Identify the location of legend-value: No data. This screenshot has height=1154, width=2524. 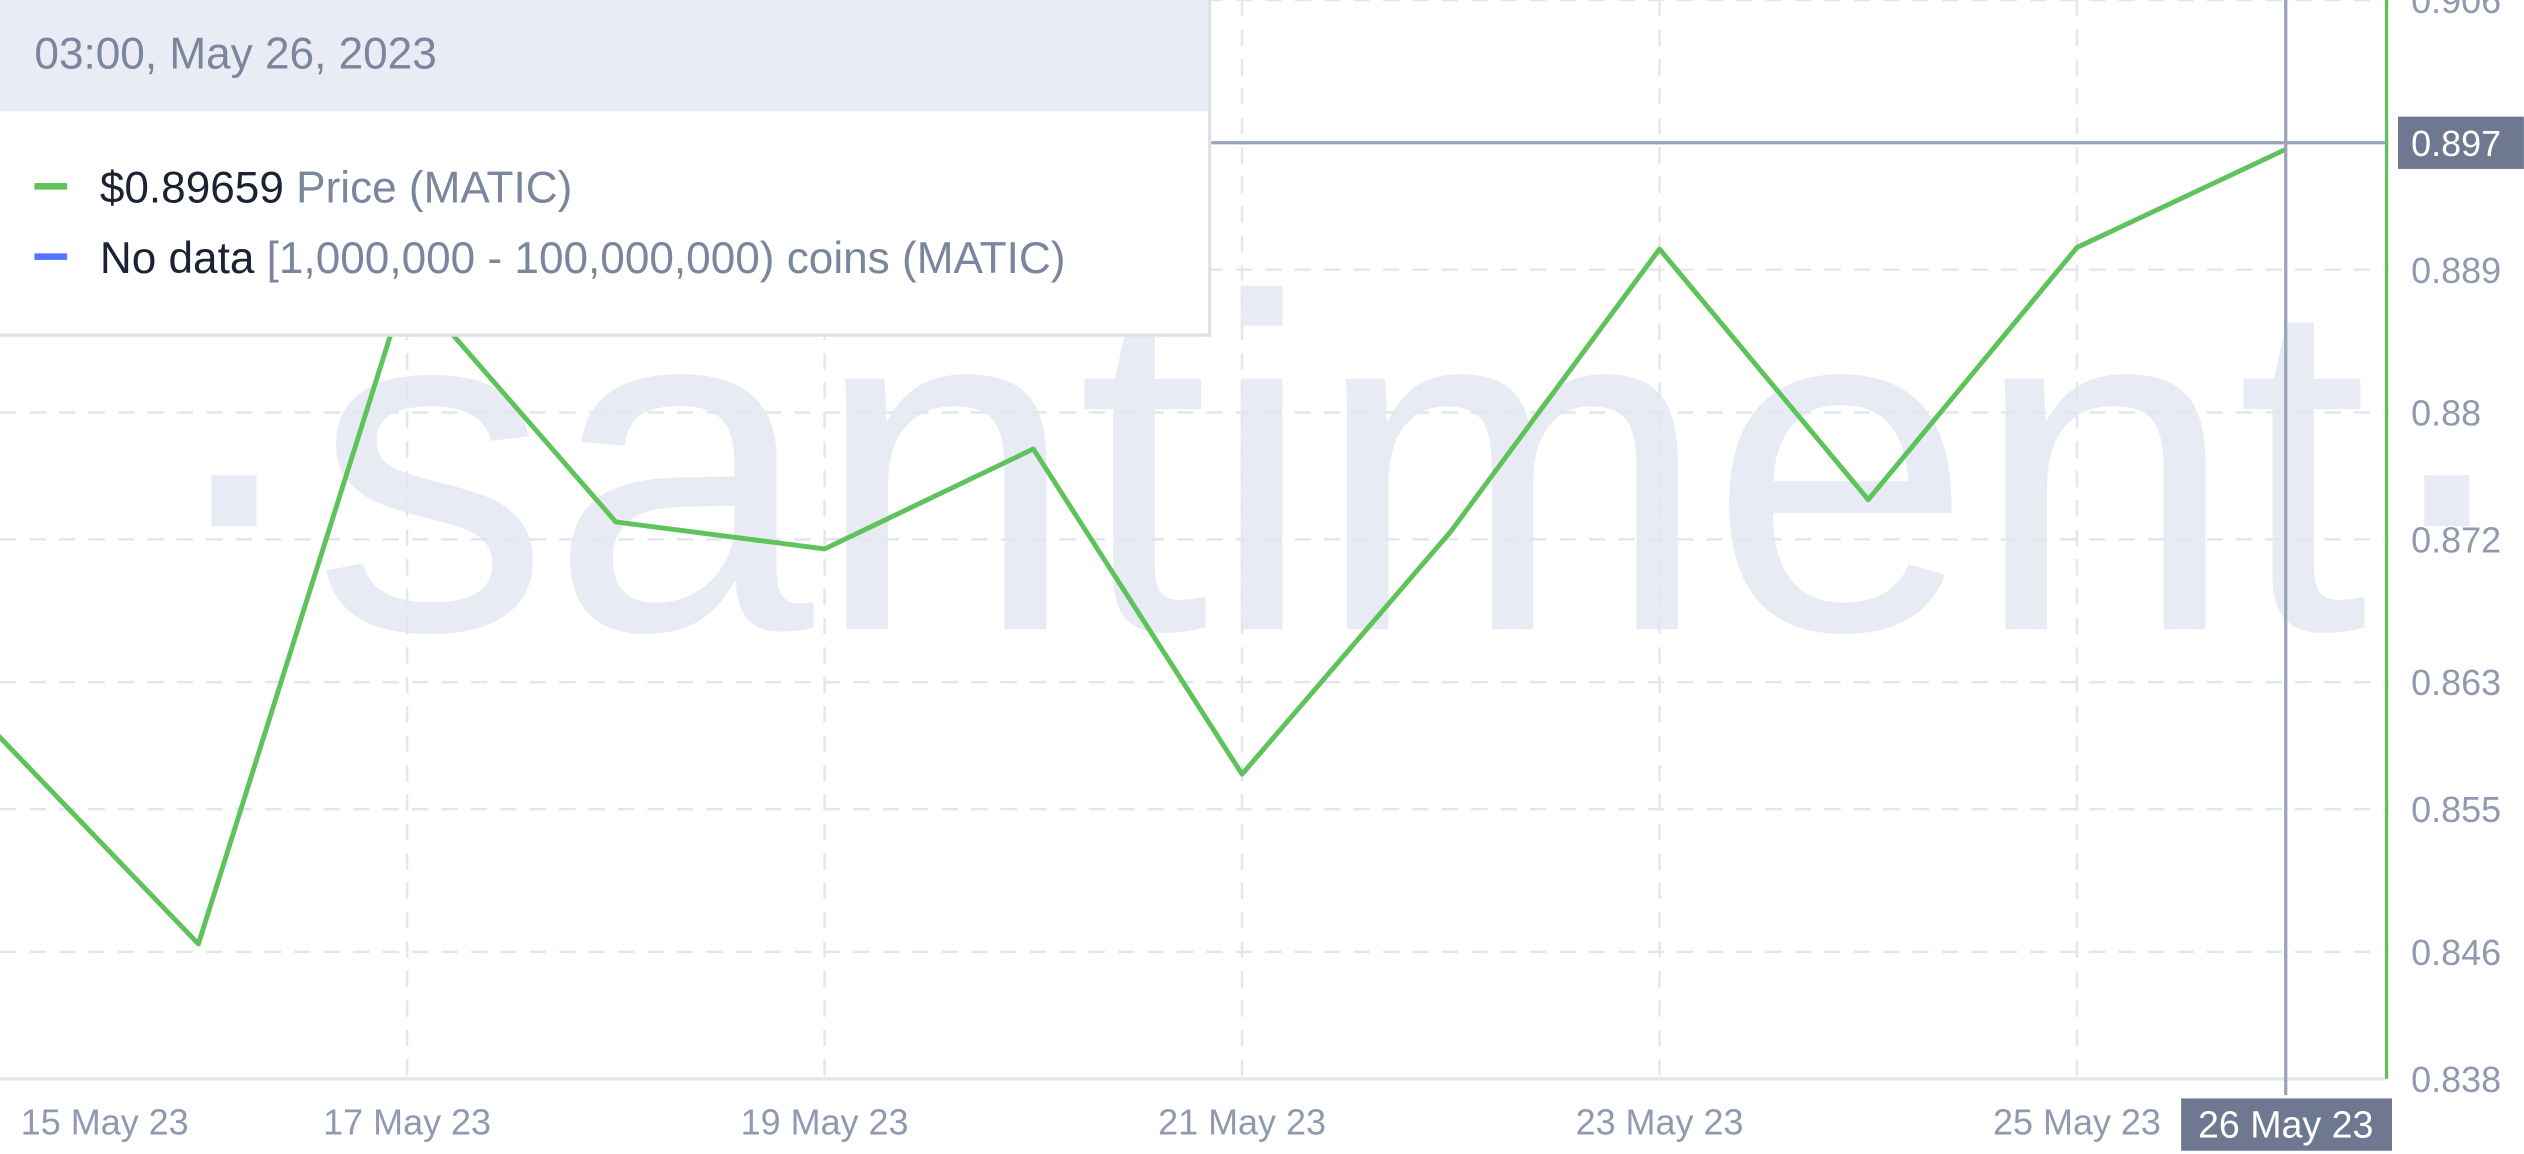
(177, 258).